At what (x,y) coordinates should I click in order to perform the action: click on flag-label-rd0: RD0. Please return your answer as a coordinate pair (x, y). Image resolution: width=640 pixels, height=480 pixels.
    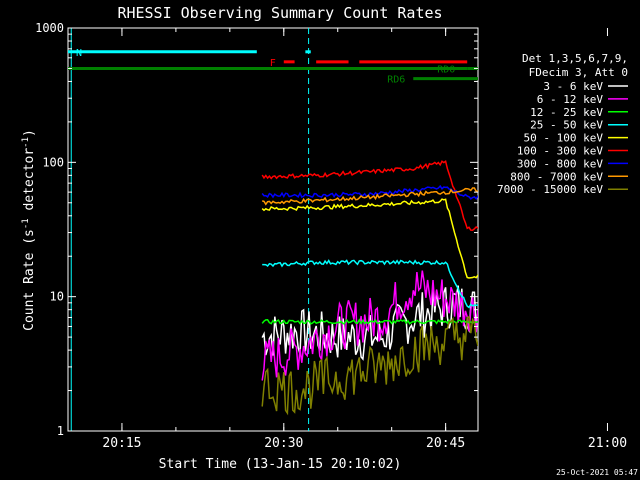
    Looking at the image, I should click on (446, 69).